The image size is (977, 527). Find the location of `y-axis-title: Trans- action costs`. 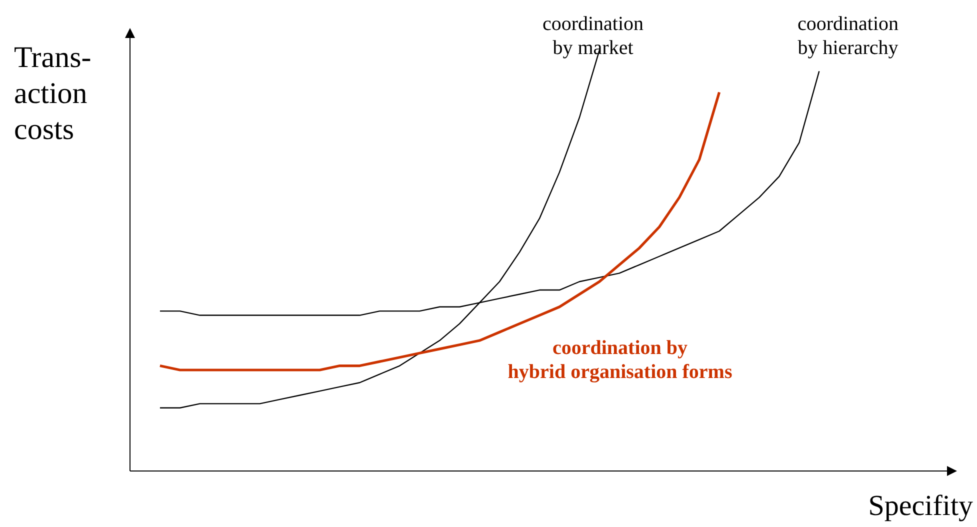

y-axis-title: Trans- action costs is located at coordinates (53, 94).